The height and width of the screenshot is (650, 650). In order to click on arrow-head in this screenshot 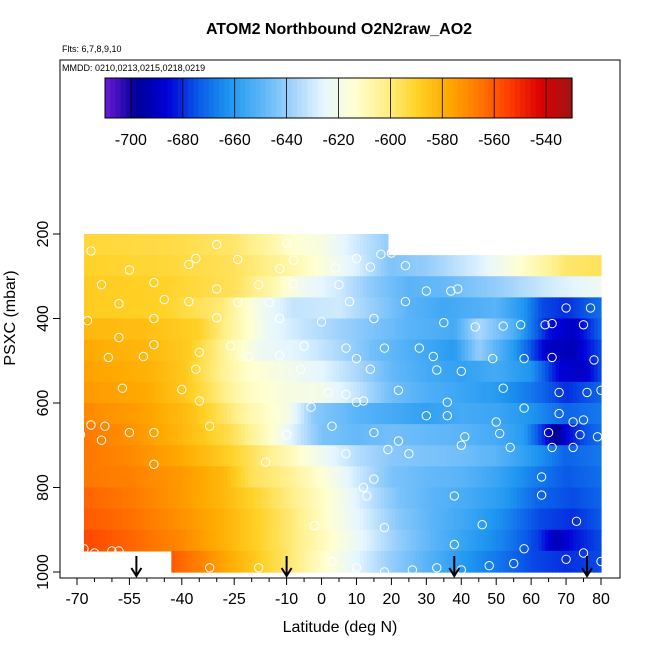, I will do `click(454, 572)`.